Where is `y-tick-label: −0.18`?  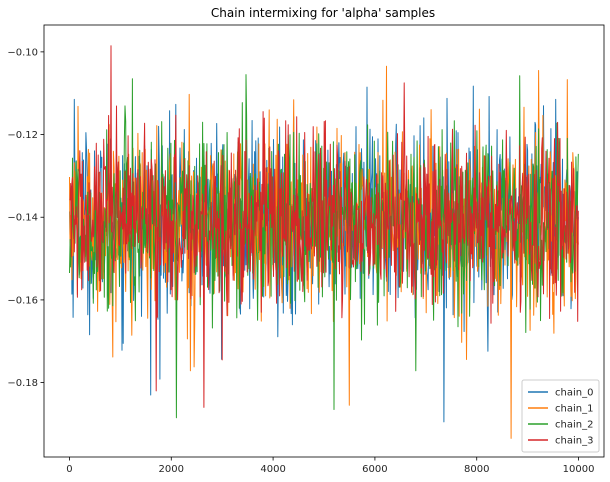 y-tick-label: −0.18 is located at coordinates (22, 383).